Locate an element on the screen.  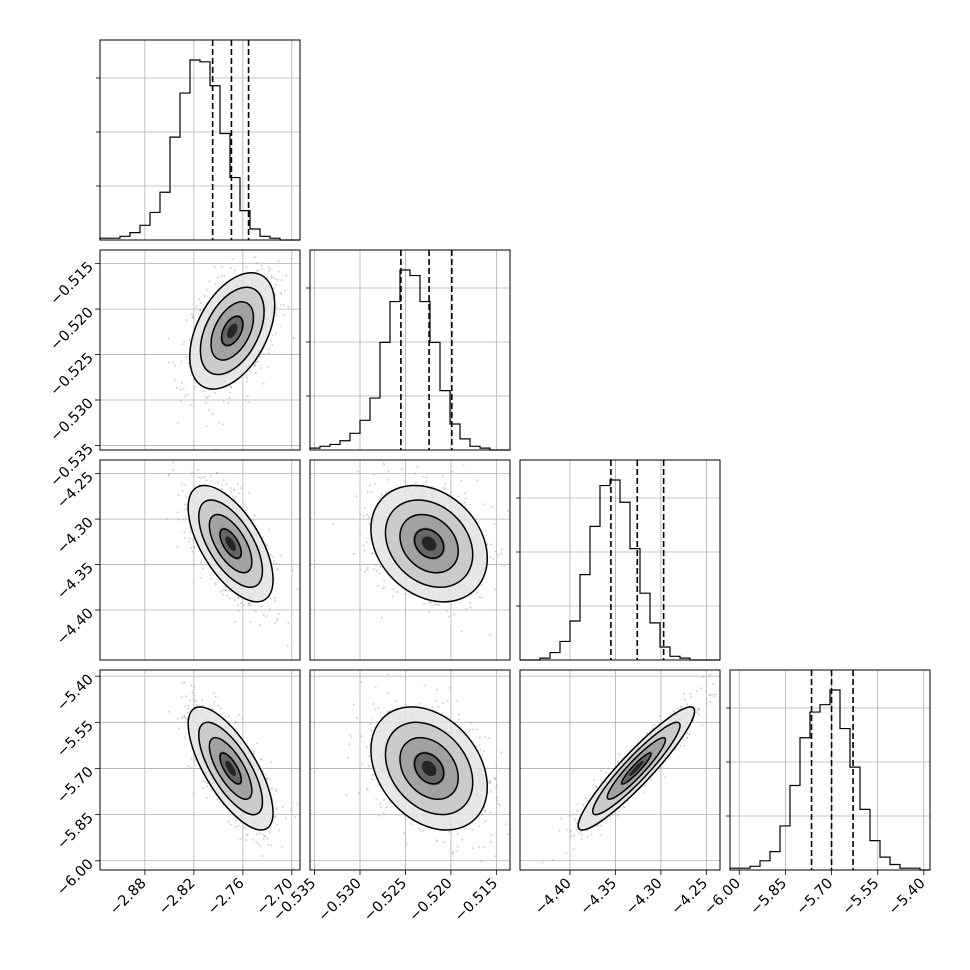
density-level is located at coordinates (230, 543).